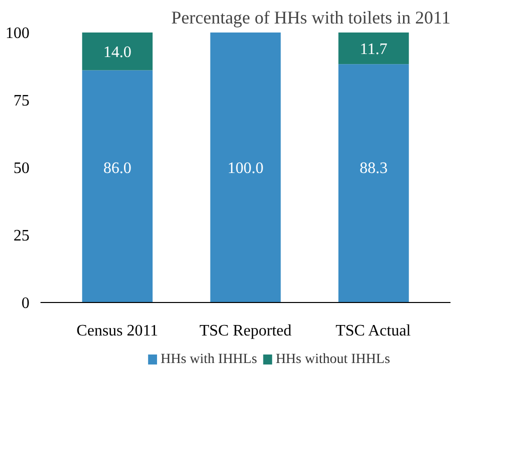 This screenshot has height=470, width=527. I want to click on y-tick-label: 0, so click(26, 303).